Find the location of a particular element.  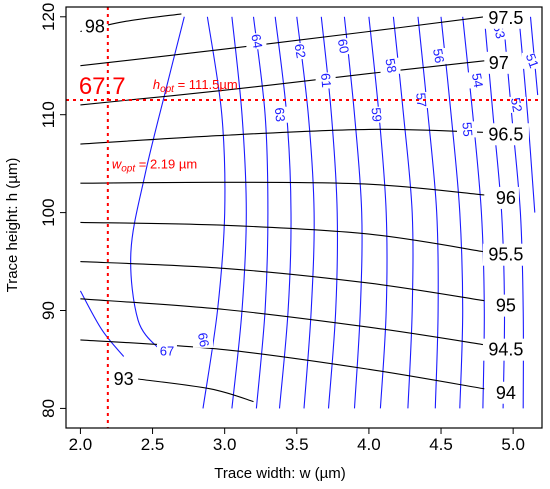

optimum-height-annotation: hopt = 111.5µm is located at coordinates (195, 86).